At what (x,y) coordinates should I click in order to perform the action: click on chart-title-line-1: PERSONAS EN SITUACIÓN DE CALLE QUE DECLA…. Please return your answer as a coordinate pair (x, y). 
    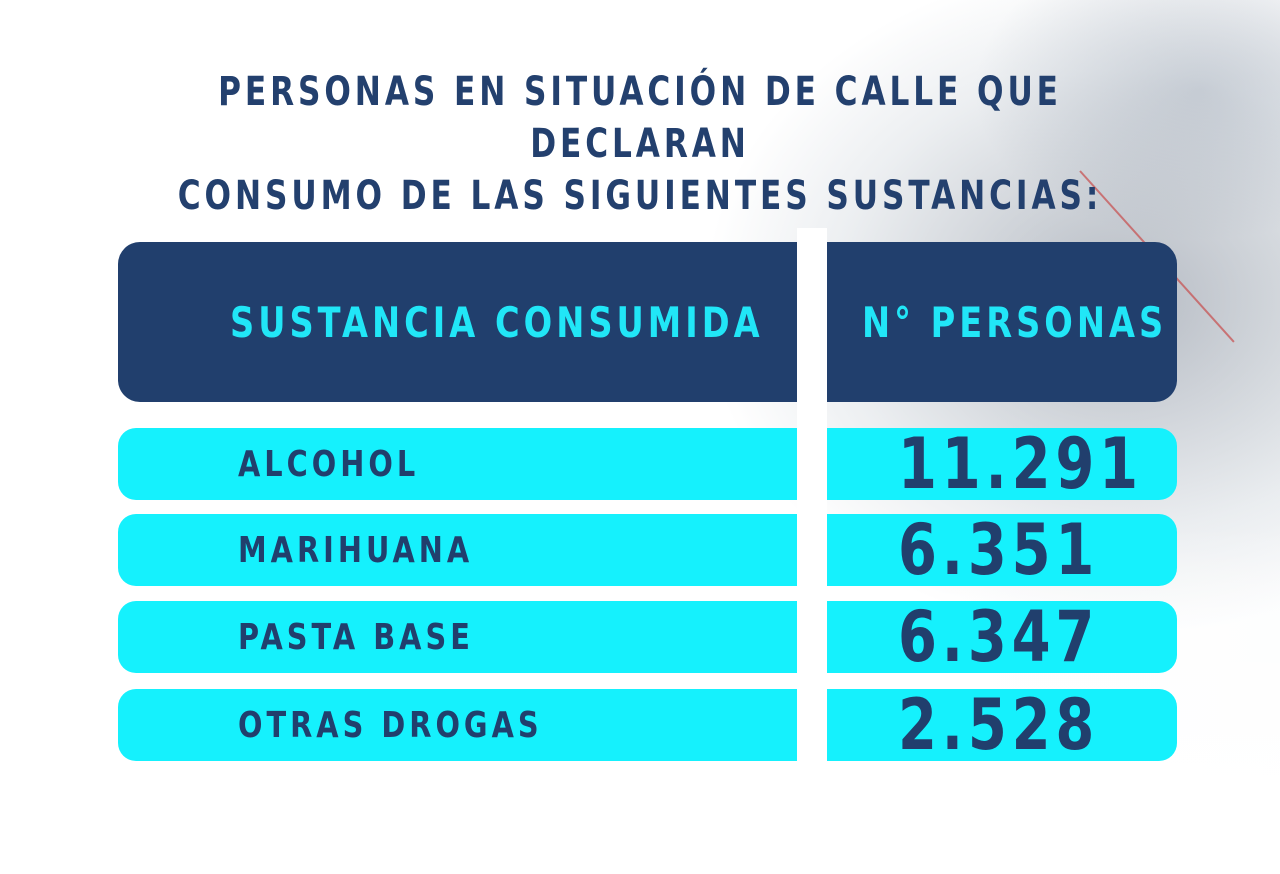
    Looking at the image, I should click on (640, 118).